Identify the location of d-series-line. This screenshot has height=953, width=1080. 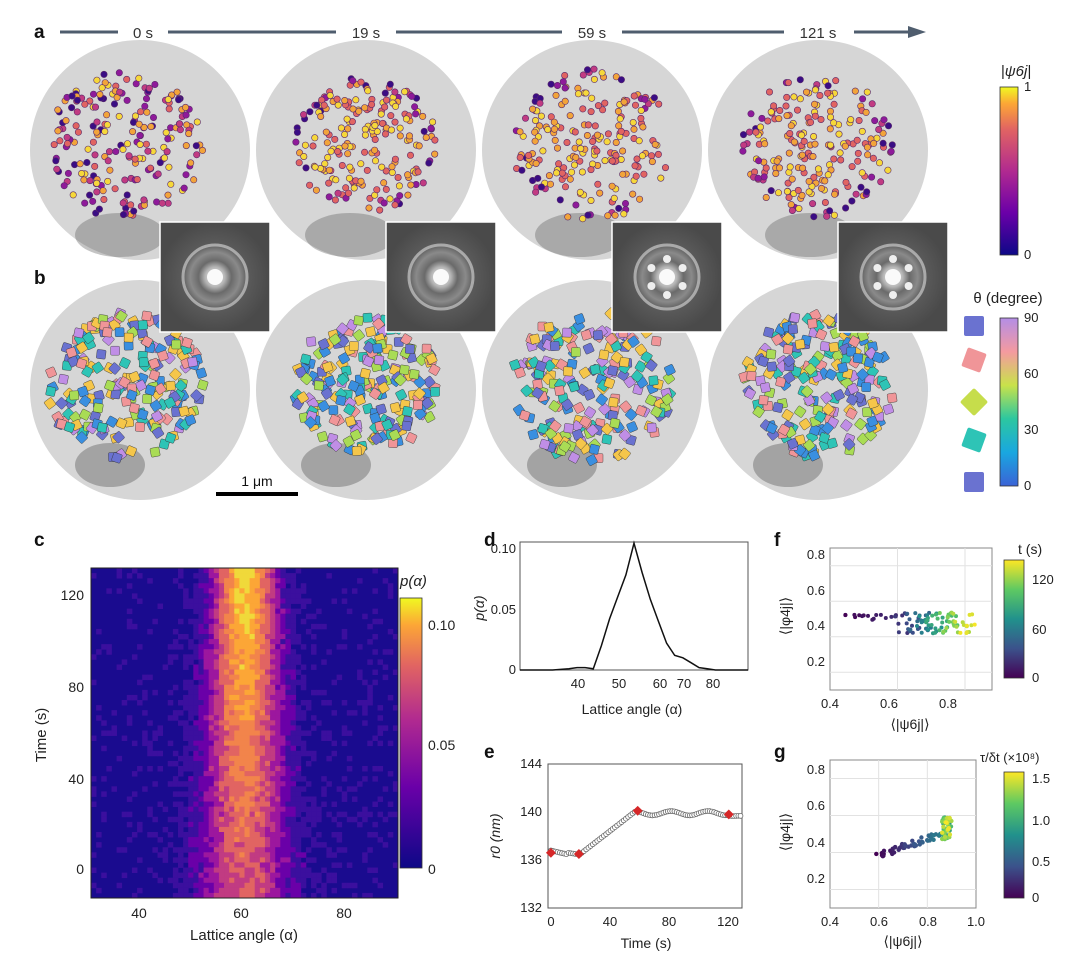
(634, 605).